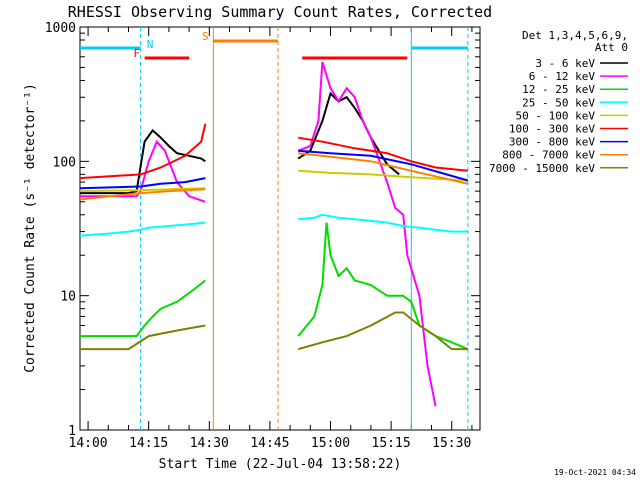 Image resolution: width=640 pixels, height=480 pixels. Describe the element at coordinates (565, 63) in the screenshot. I see `legend-label: 3 - 6 keV` at that location.